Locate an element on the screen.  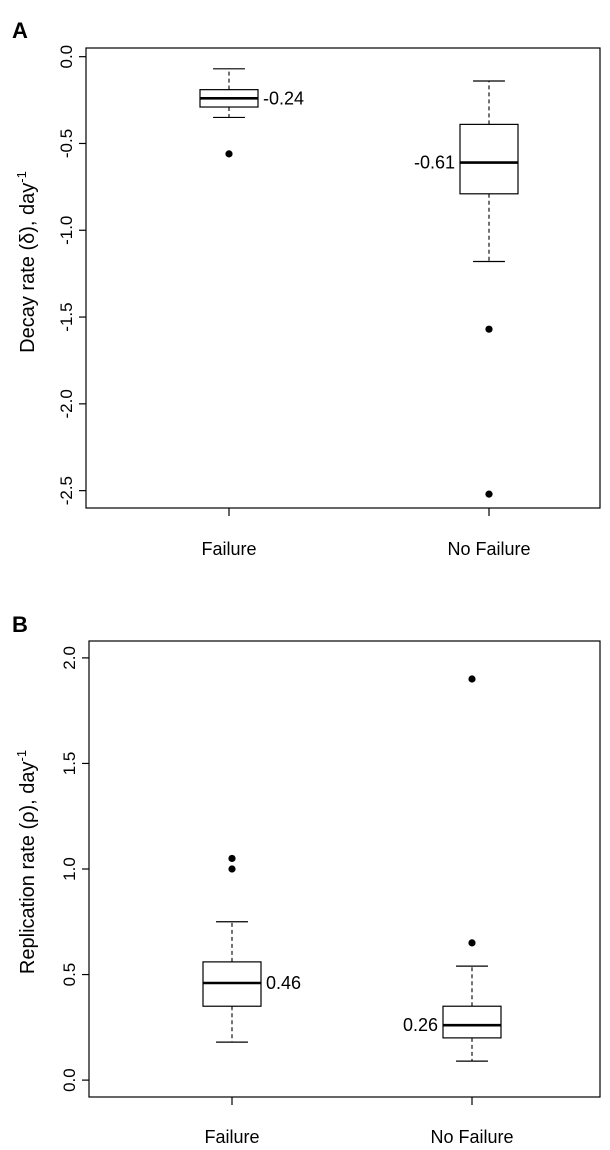
median-value-label: -0.61 is located at coordinates (434, 163).